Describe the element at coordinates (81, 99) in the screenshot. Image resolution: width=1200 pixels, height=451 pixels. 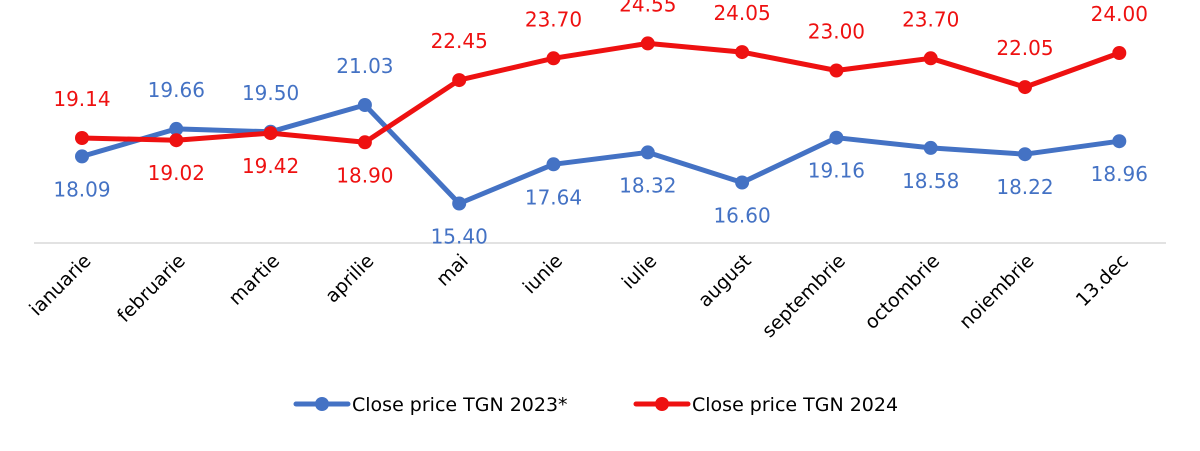
I see `data-label: 19.14` at that location.